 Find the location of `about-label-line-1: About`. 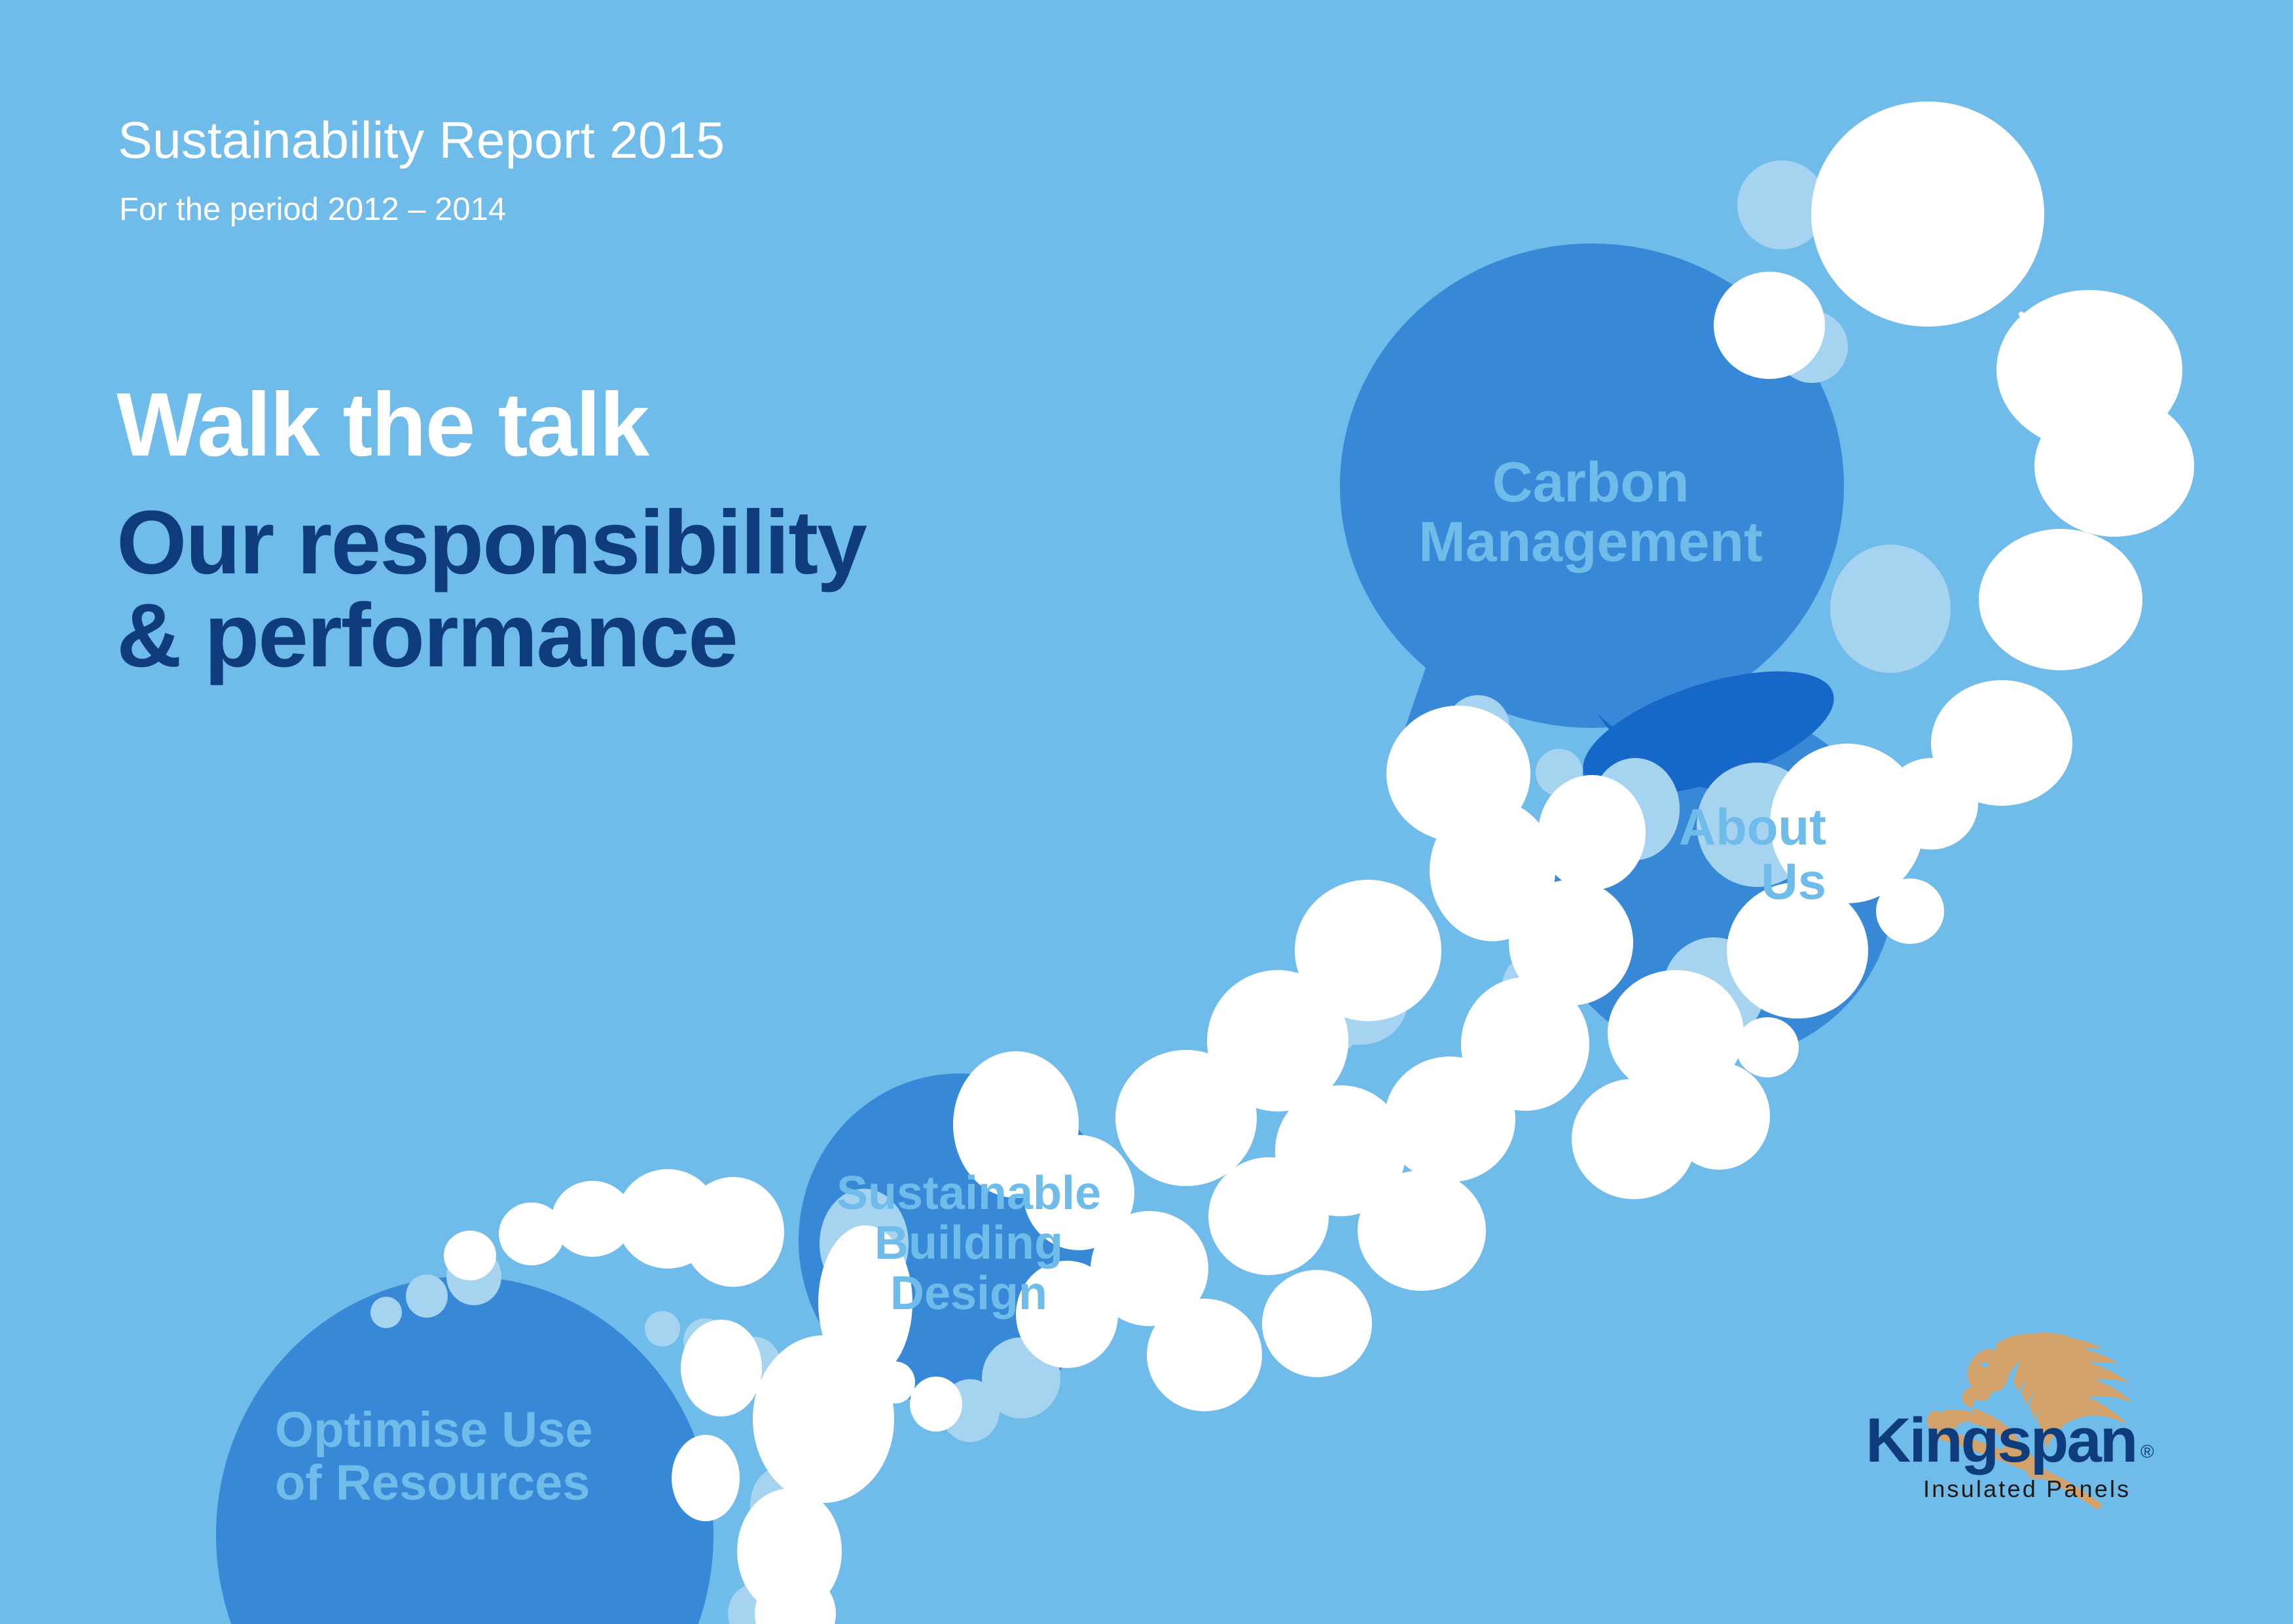

about-label-line-1: About is located at coordinates (1752, 827).